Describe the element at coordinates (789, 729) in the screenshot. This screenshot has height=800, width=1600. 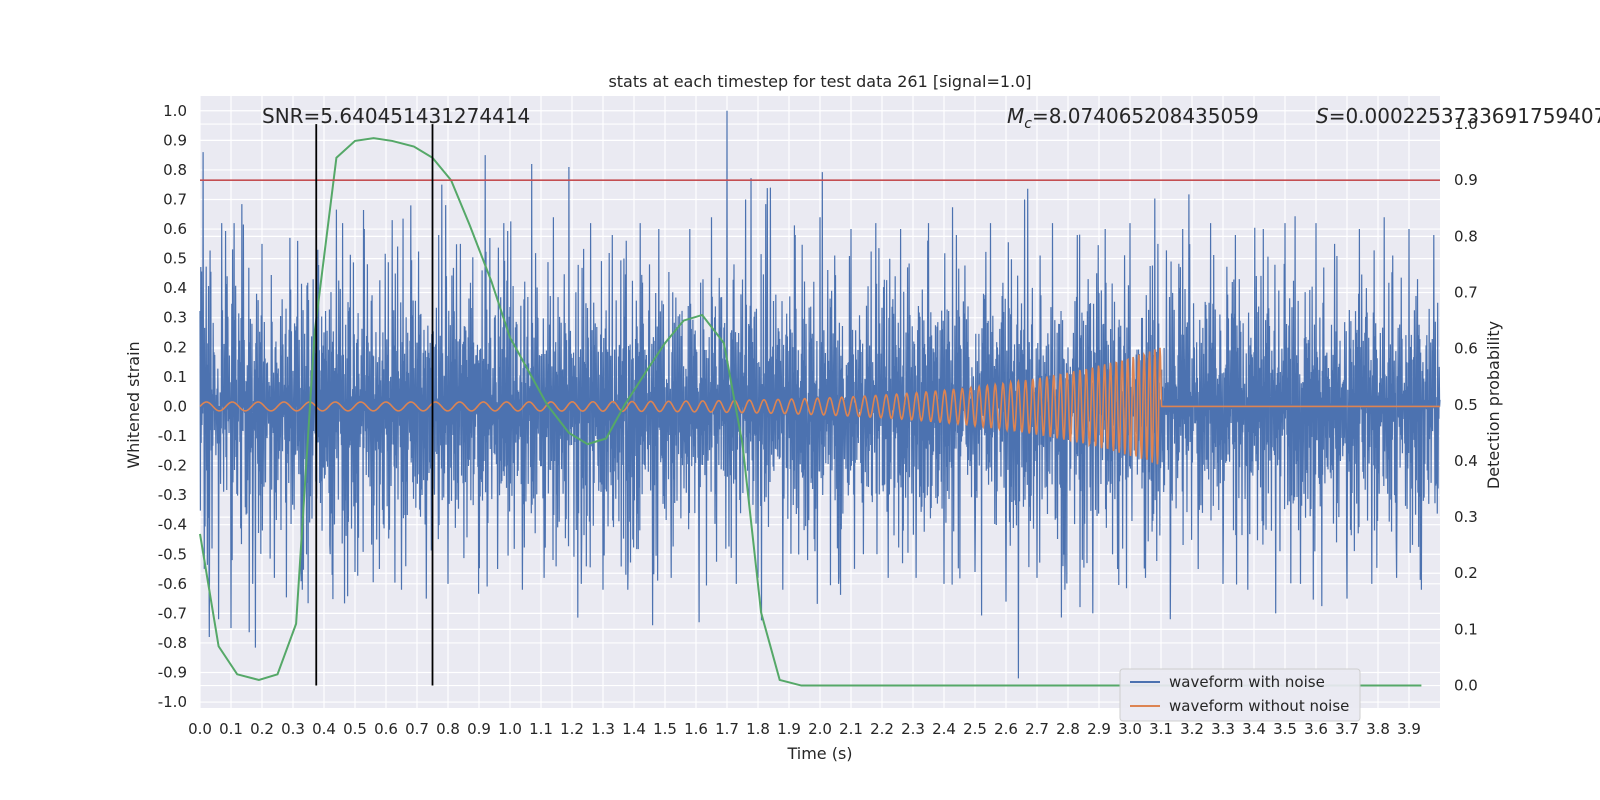
I see `x-tick-label: 1.9` at that location.